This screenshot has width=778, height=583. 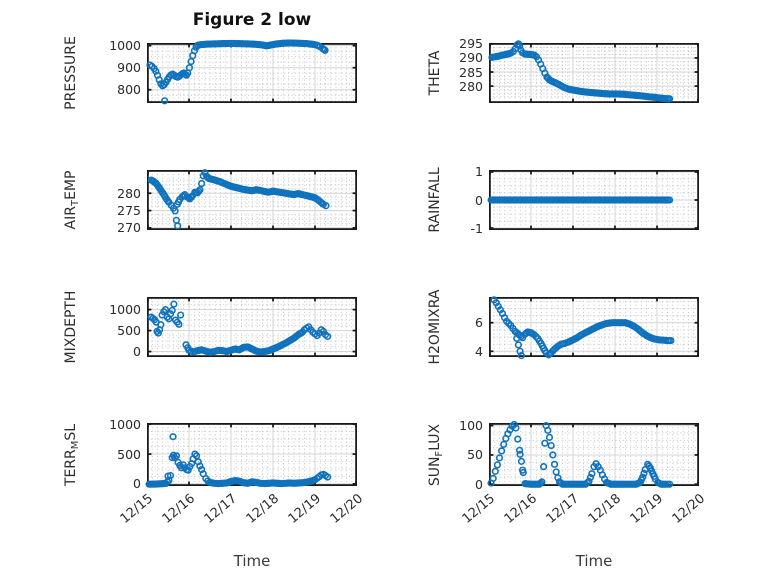 I want to click on y-tick-label: 275, so click(x=129, y=211).